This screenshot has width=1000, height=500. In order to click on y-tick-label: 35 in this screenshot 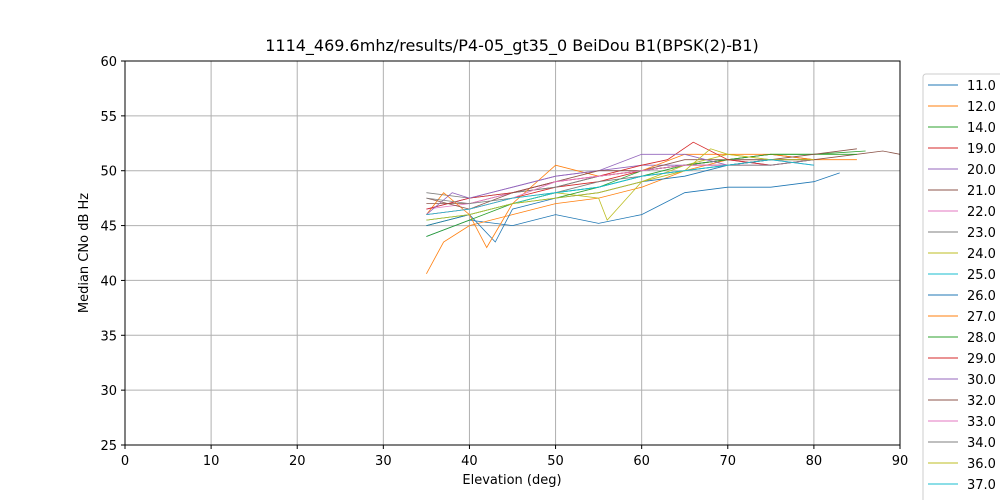, I will do `click(108, 336)`.